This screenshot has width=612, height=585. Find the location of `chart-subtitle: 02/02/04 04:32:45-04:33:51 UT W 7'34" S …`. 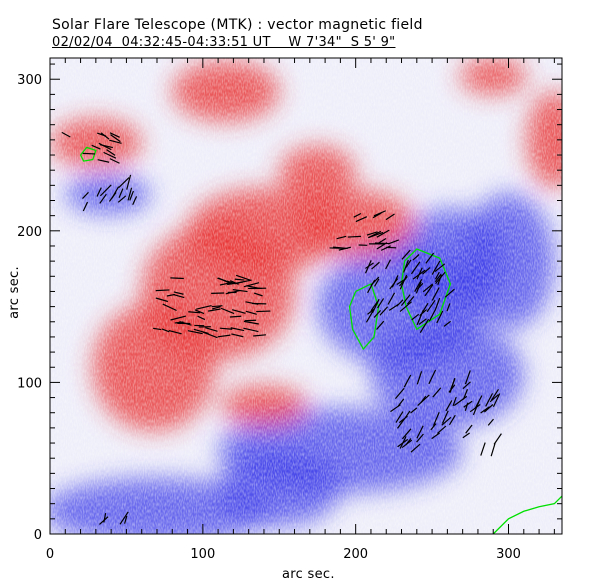

chart-subtitle: 02/02/04 04:32:45-04:33:51 UT W 7'34" S … is located at coordinates (224, 42).